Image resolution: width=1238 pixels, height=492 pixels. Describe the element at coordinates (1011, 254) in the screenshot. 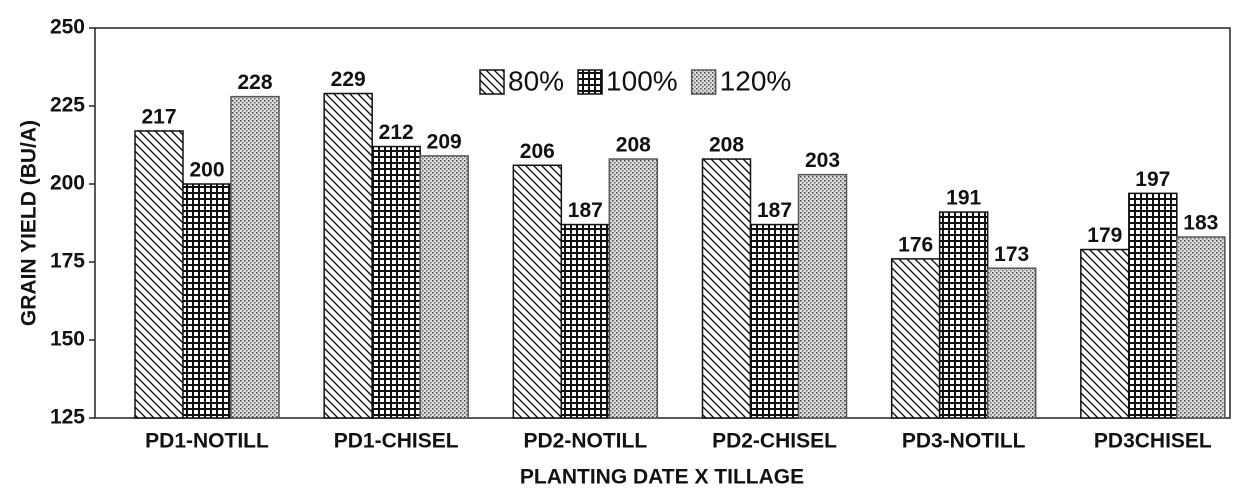

I see `value-label: 173` at that location.